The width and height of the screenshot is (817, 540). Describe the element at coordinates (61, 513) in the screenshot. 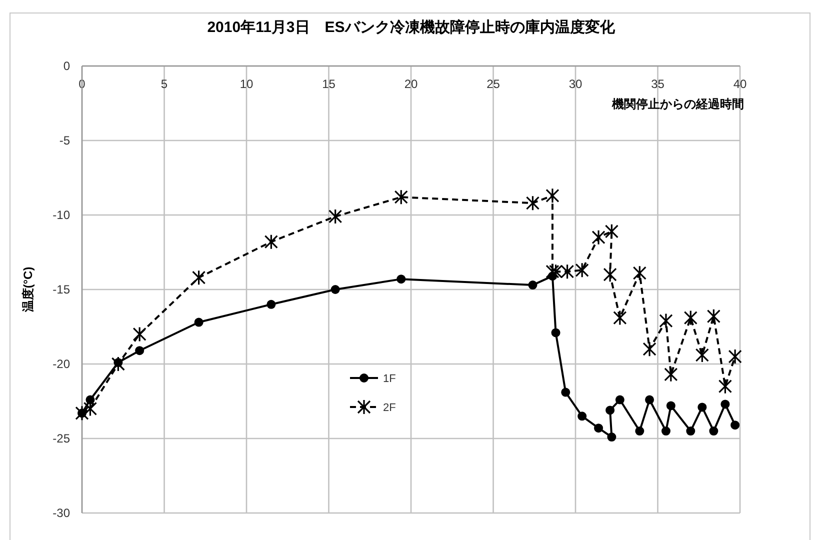

I see `y-tick-label: -30` at that location.